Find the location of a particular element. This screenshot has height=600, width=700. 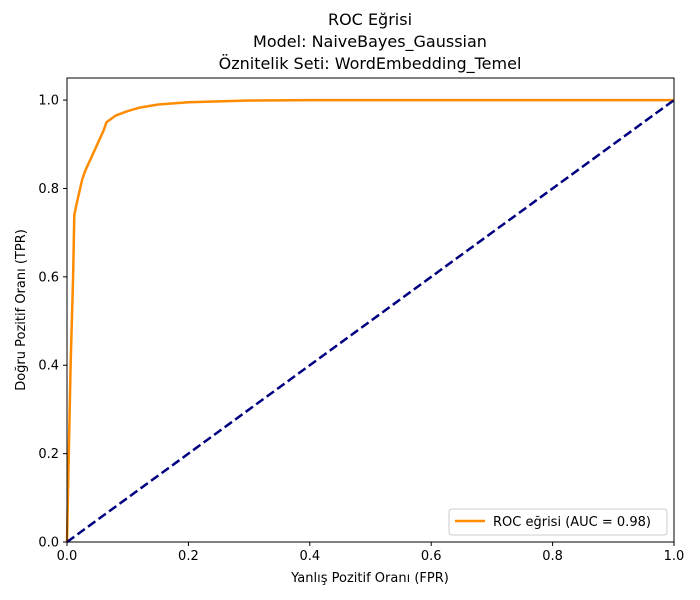

x-tick-label: 0.8 is located at coordinates (552, 556).